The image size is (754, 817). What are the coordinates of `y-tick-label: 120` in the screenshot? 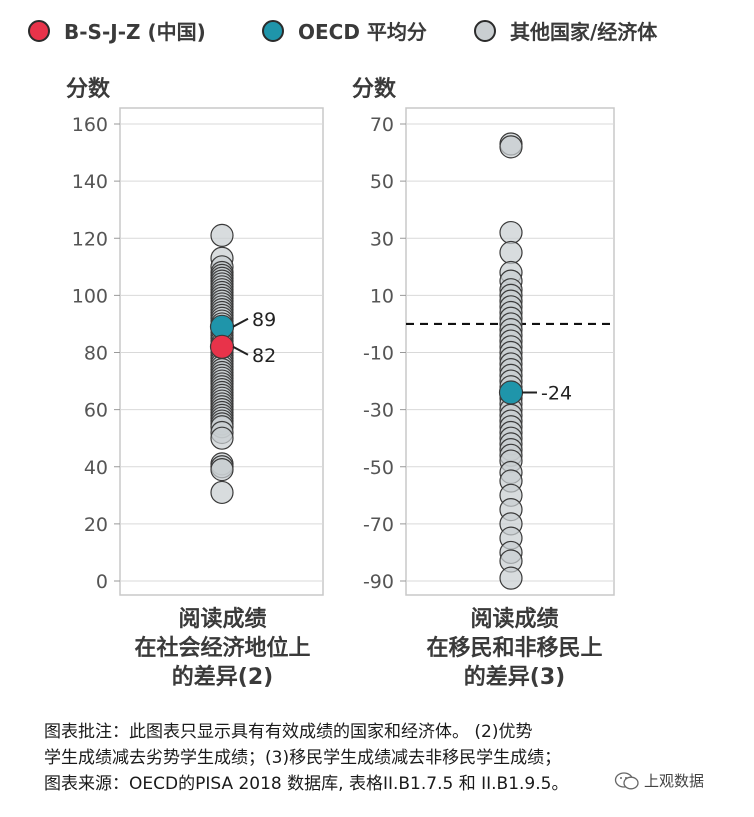 It's located at (90, 239).